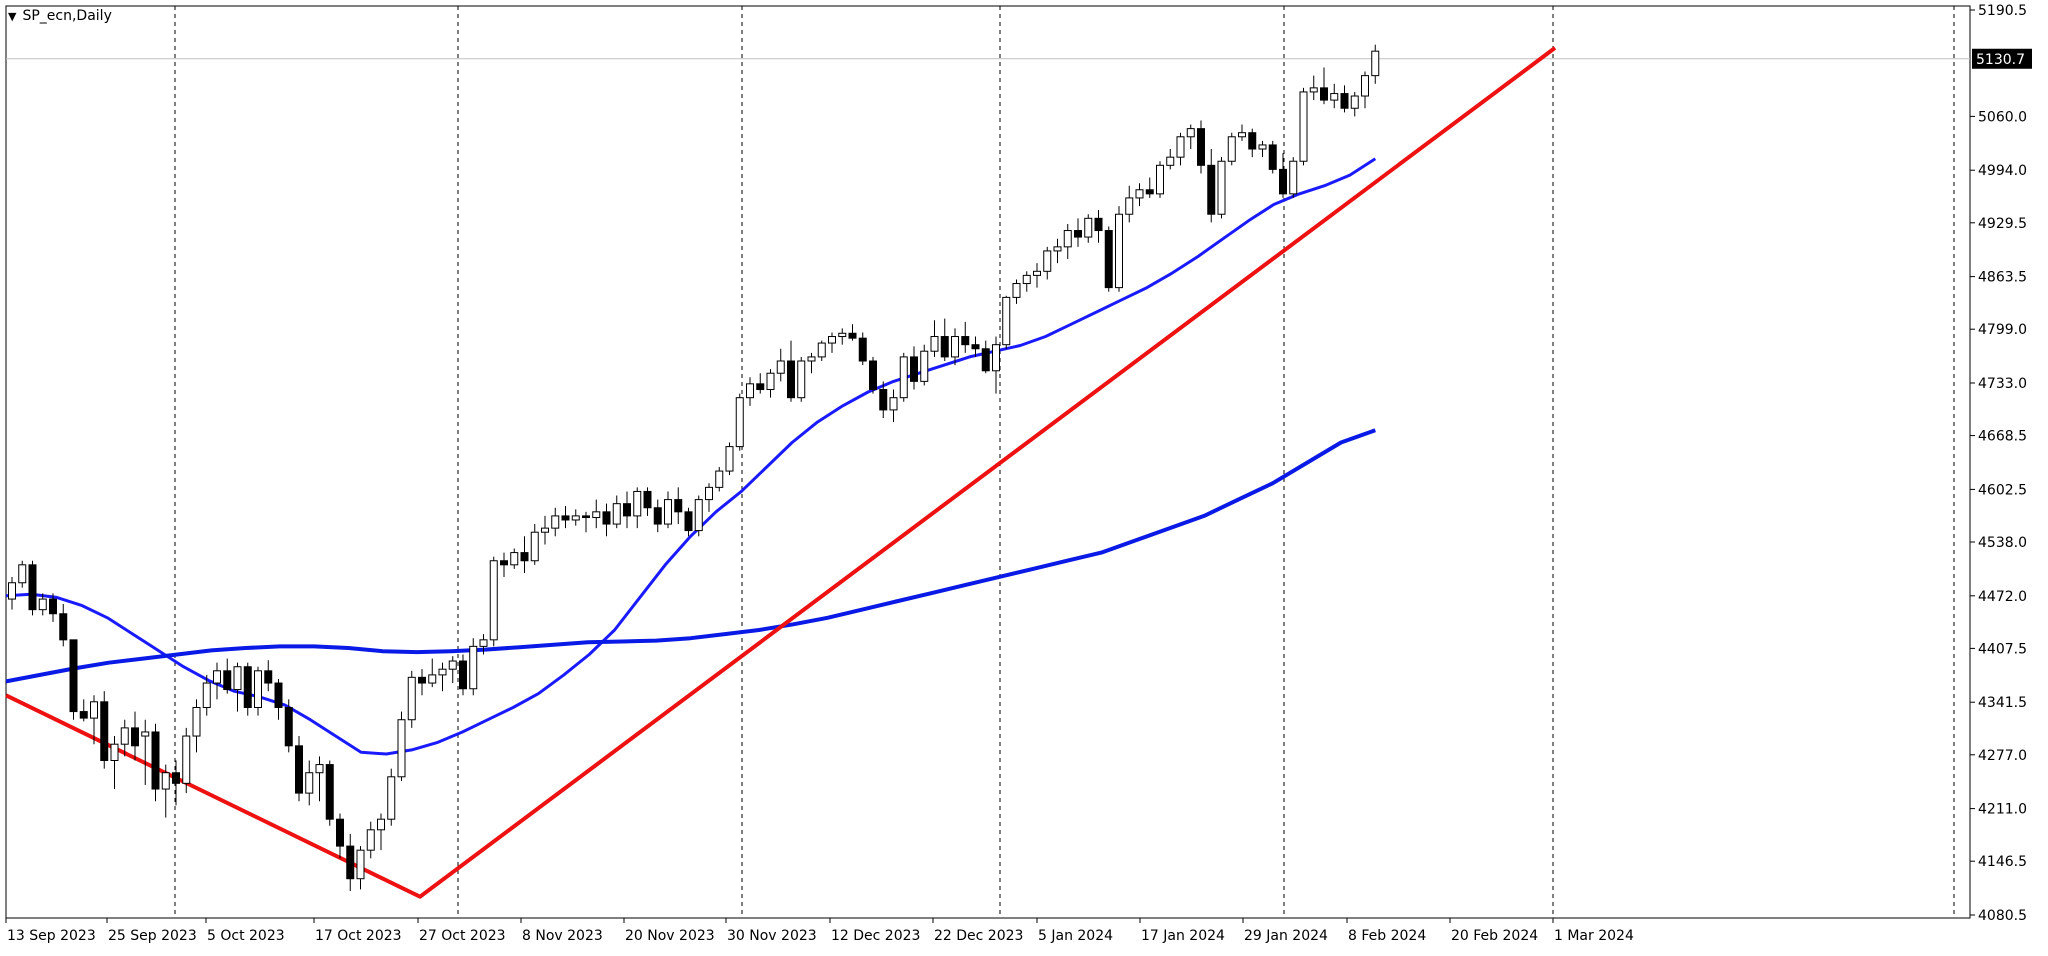 The height and width of the screenshot is (956, 2048). What do you see at coordinates (12, 16) in the screenshot?
I see `dropdown-triangle-icon: ▼` at bounding box center [12, 16].